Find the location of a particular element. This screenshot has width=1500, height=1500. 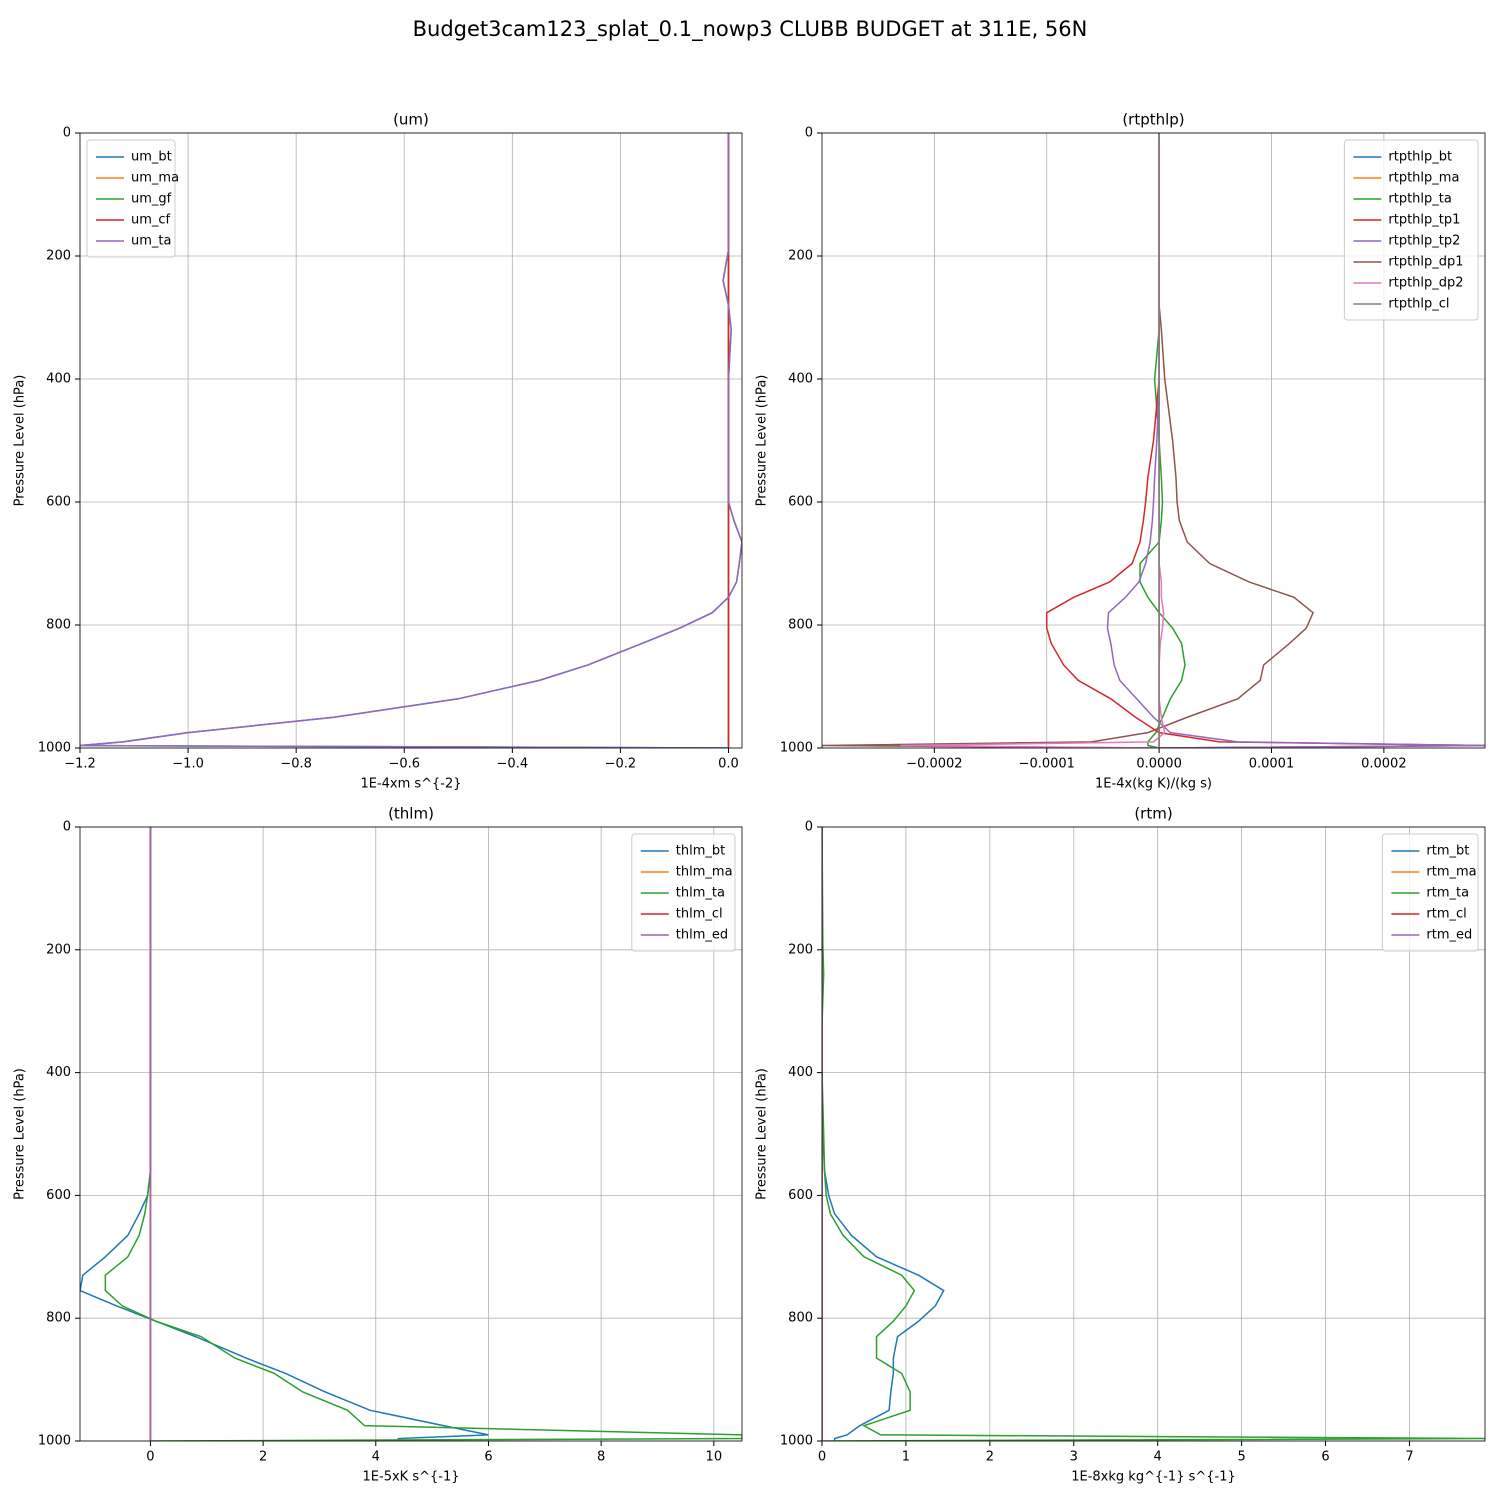

legend-label: rtm_bt is located at coordinates (1447, 851).